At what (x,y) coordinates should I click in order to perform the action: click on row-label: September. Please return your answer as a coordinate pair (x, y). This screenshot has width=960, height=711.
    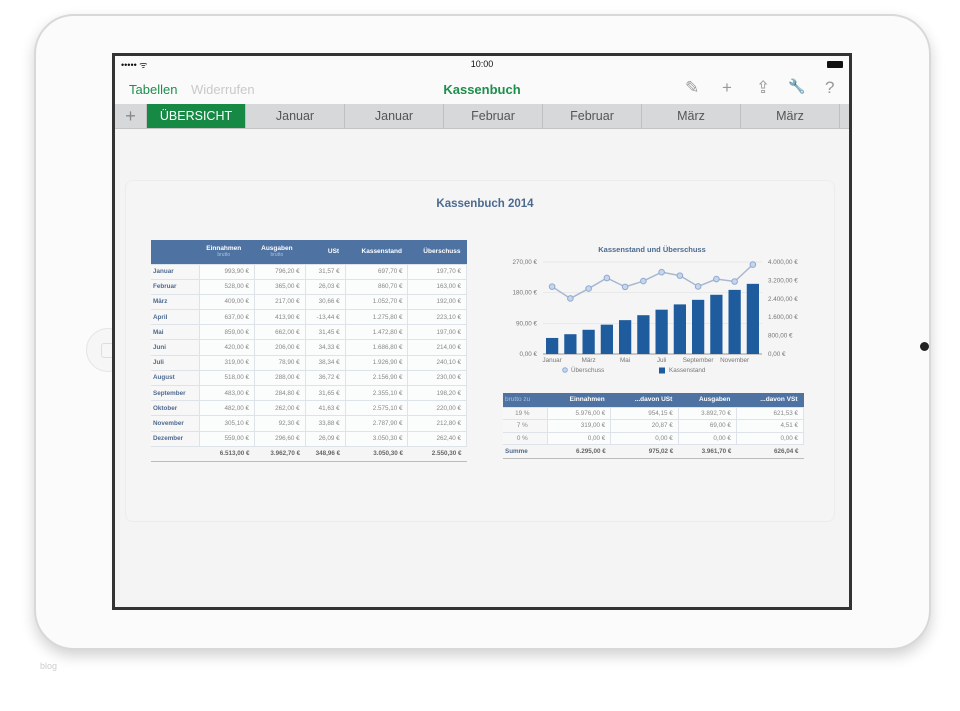
    Looking at the image, I should click on (175, 393).